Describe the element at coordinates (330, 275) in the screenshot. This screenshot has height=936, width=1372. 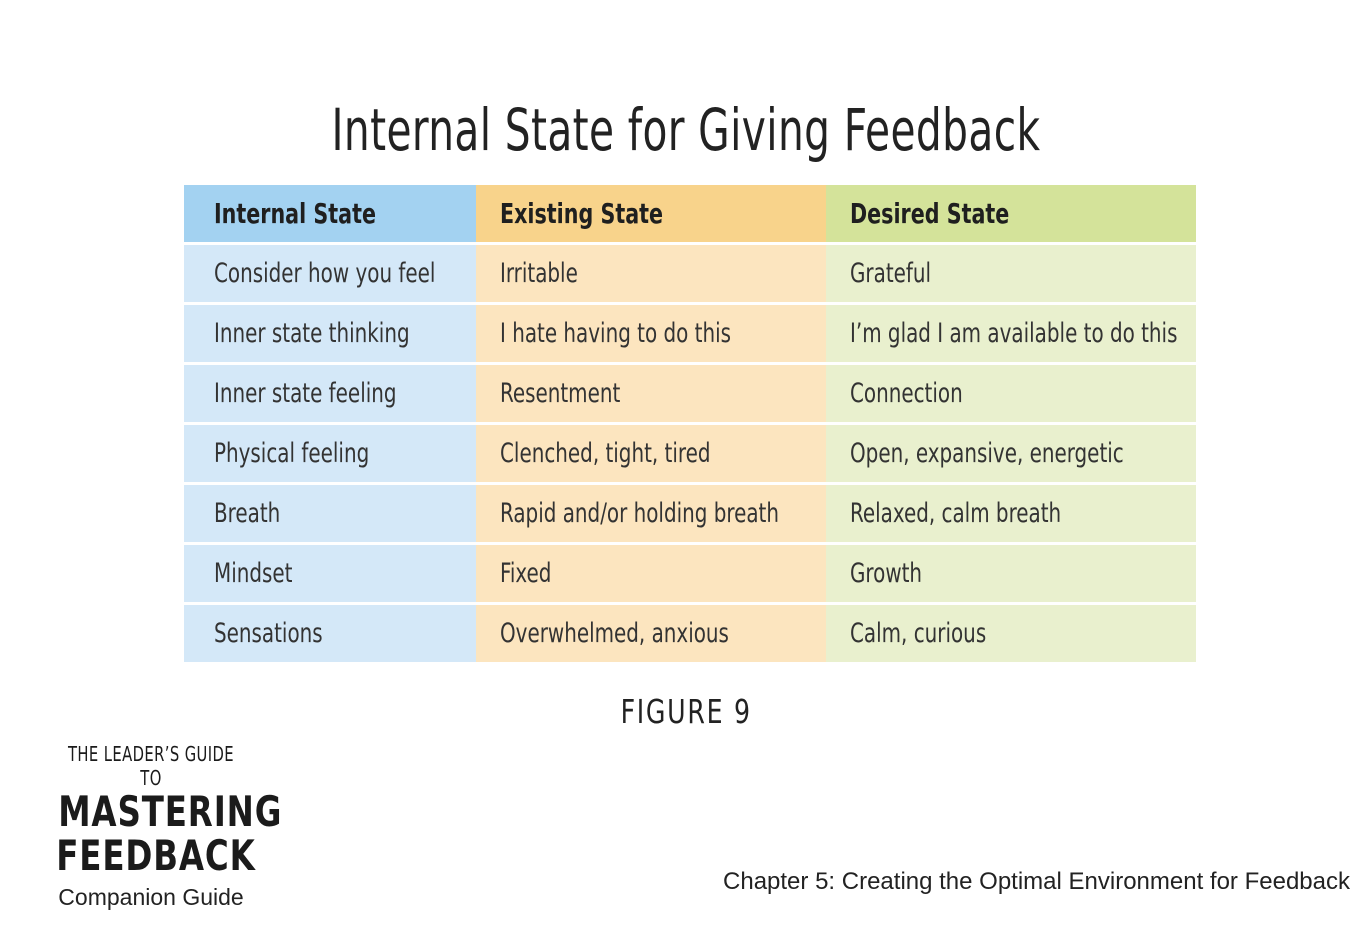
I see `internal-state-cell: Consider how you feel` at that location.